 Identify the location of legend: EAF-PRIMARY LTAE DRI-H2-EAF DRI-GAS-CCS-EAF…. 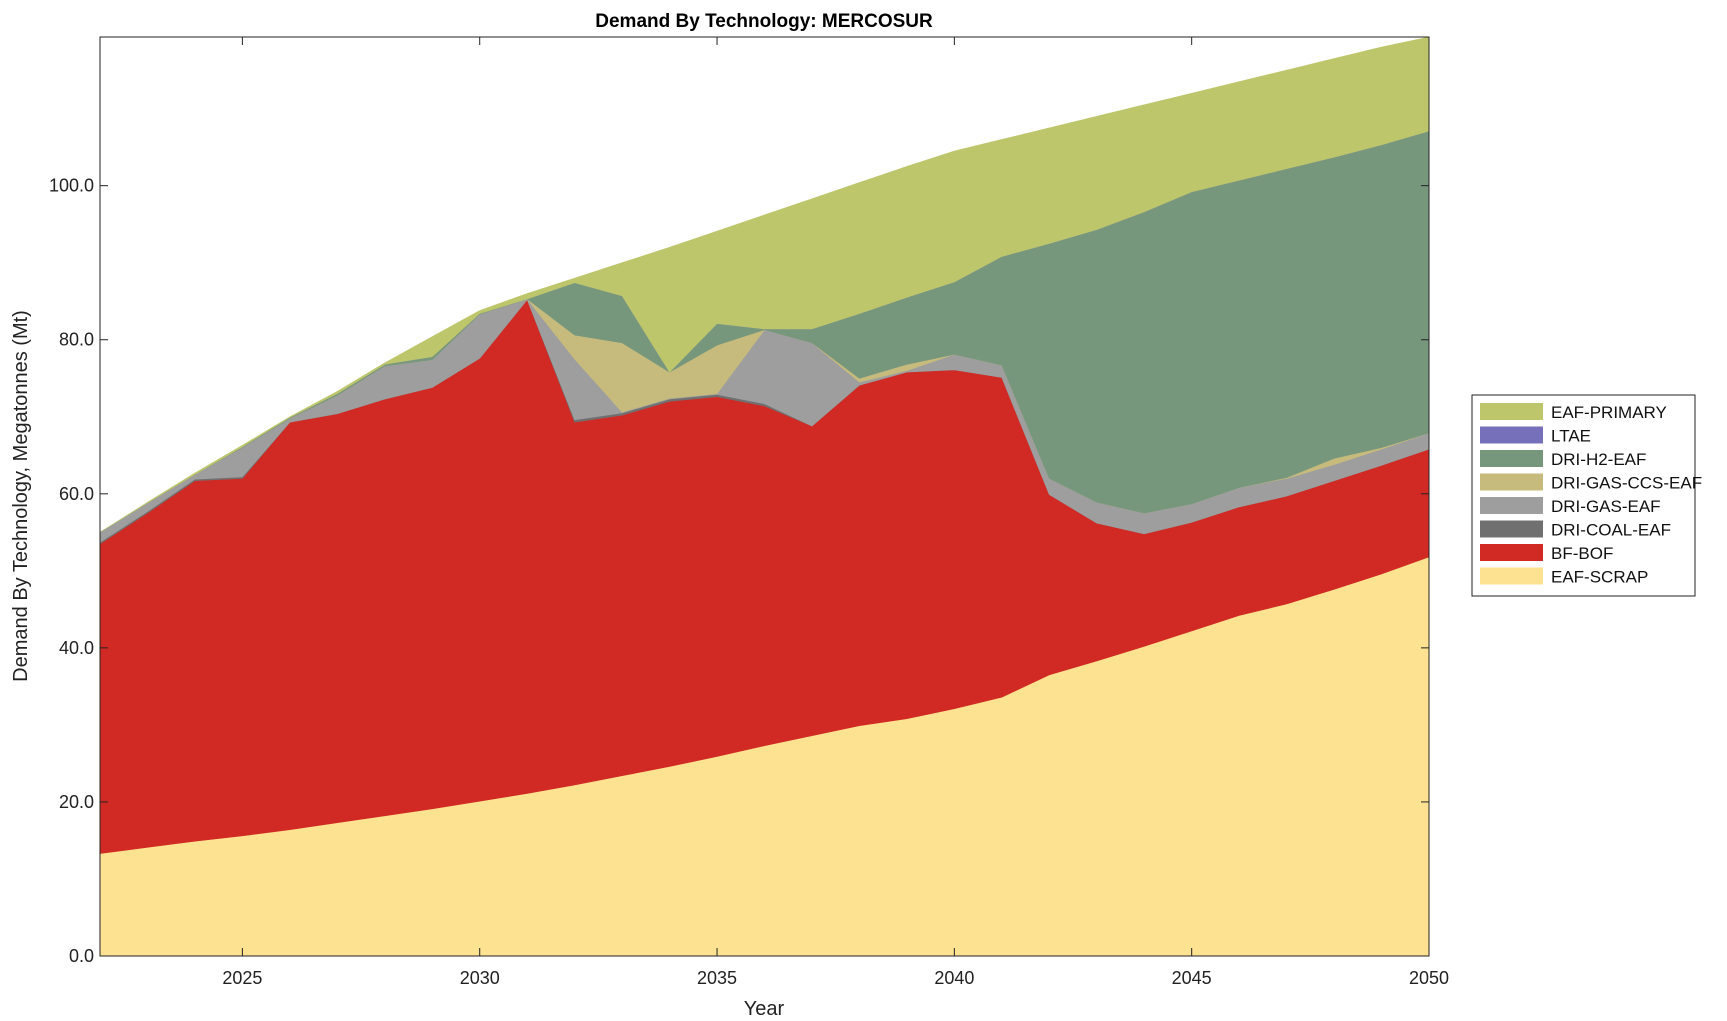
(1586, 495).